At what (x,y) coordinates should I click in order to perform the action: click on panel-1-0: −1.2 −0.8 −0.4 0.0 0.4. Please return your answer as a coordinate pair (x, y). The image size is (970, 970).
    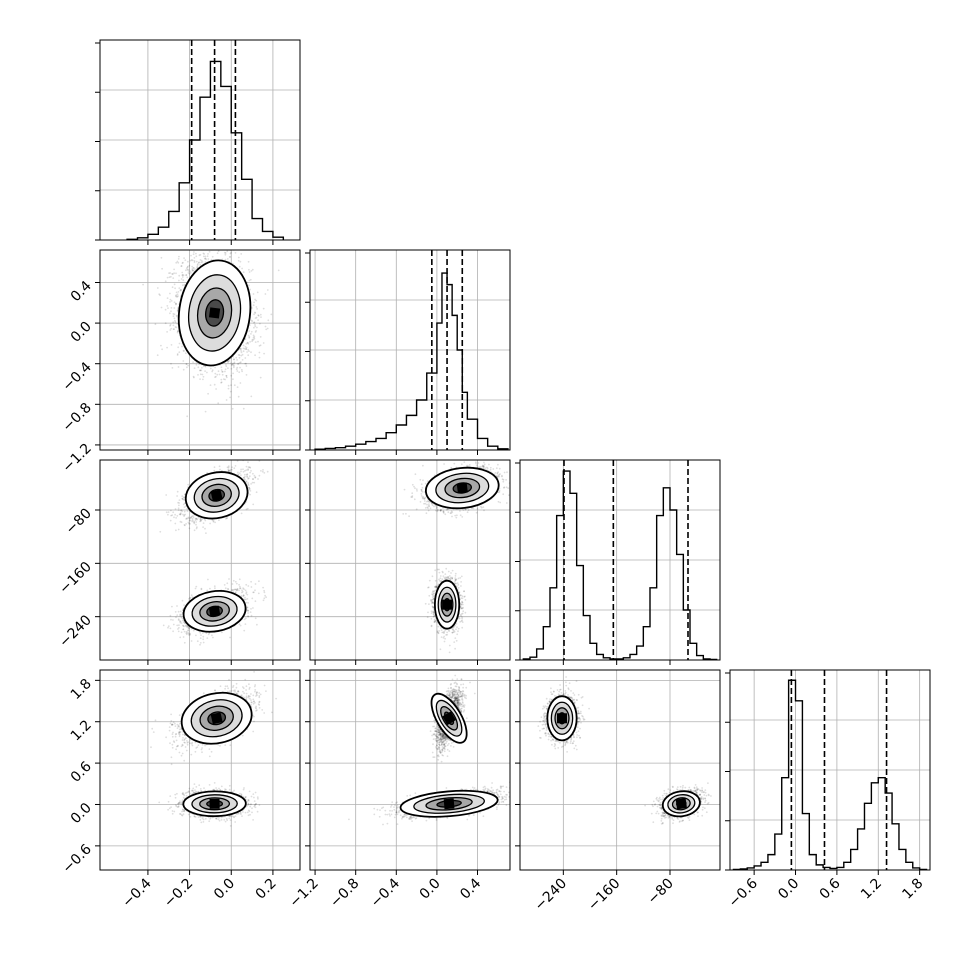
    Looking at the image, I should click on (180, 362).